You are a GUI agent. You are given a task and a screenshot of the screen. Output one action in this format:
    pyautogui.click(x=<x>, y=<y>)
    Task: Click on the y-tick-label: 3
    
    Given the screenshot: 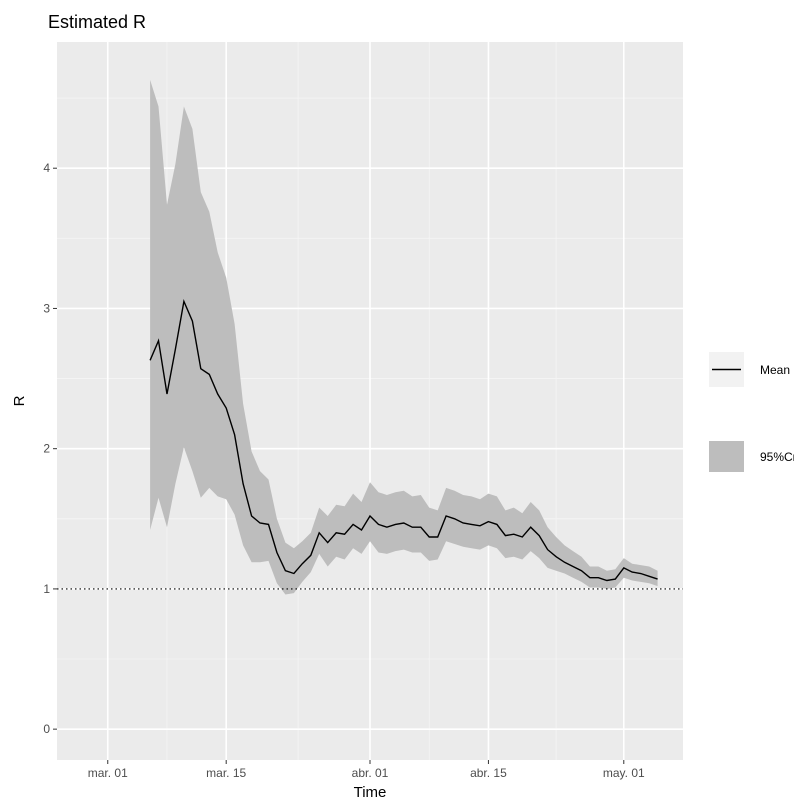 What is the action you would take?
    pyautogui.click(x=46, y=308)
    